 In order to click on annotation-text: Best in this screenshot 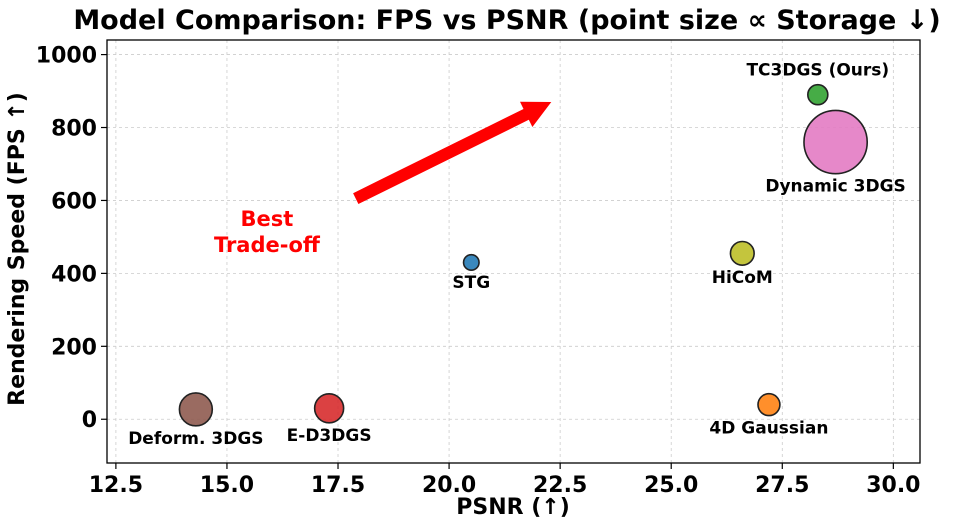, I will do `click(267, 219)`.